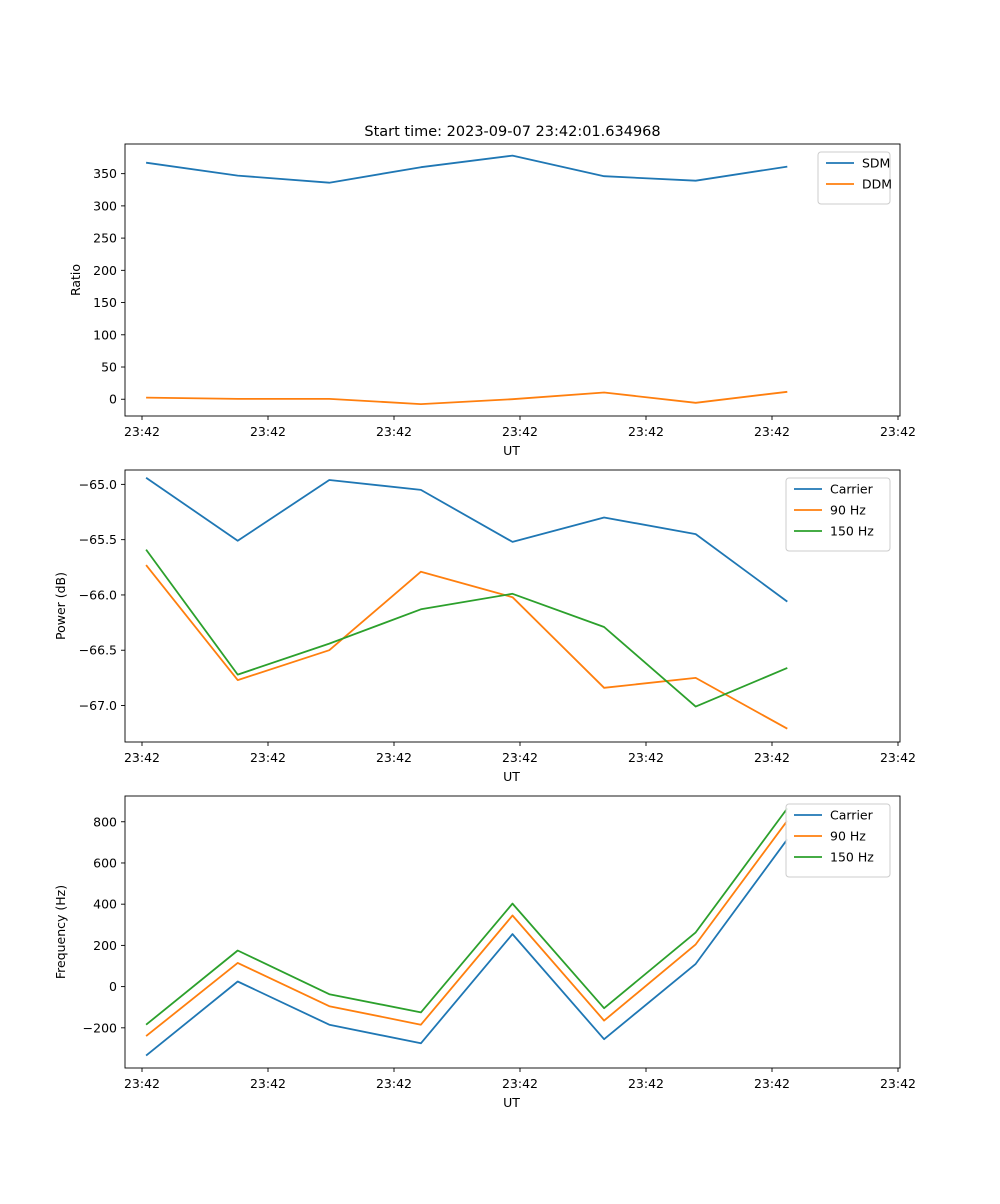  I want to click on y-tick-label: −200, so click(100, 1027).